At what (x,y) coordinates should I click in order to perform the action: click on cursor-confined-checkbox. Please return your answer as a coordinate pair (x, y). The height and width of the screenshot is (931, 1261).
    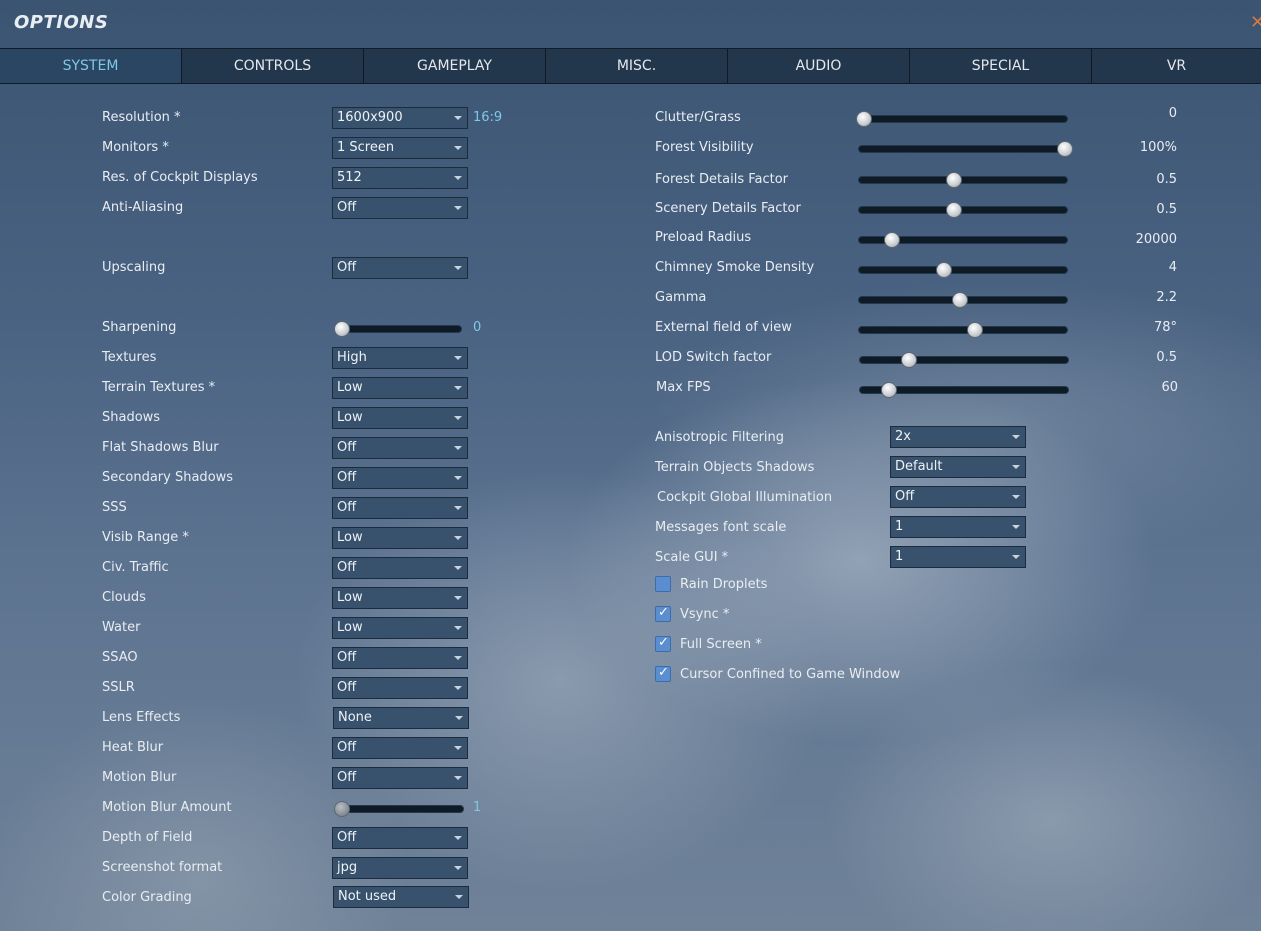
    Looking at the image, I should click on (663, 673).